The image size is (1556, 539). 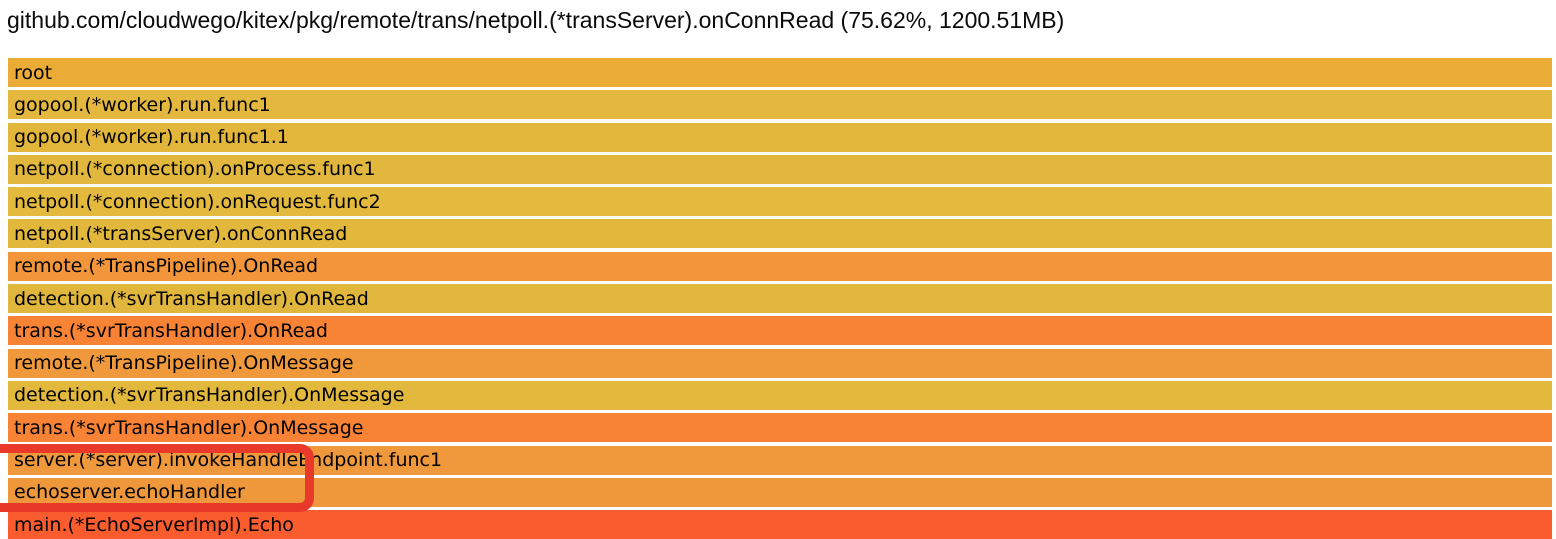 What do you see at coordinates (151, 137) in the screenshot?
I see `flame-frame-label: gopool.(*worker).run.func1.1` at bounding box center [151, 137].